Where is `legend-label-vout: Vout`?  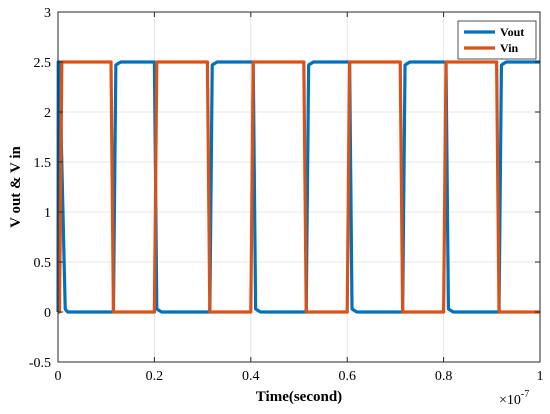
legend-label-vout: Vout is located at coordinates (512, 32).